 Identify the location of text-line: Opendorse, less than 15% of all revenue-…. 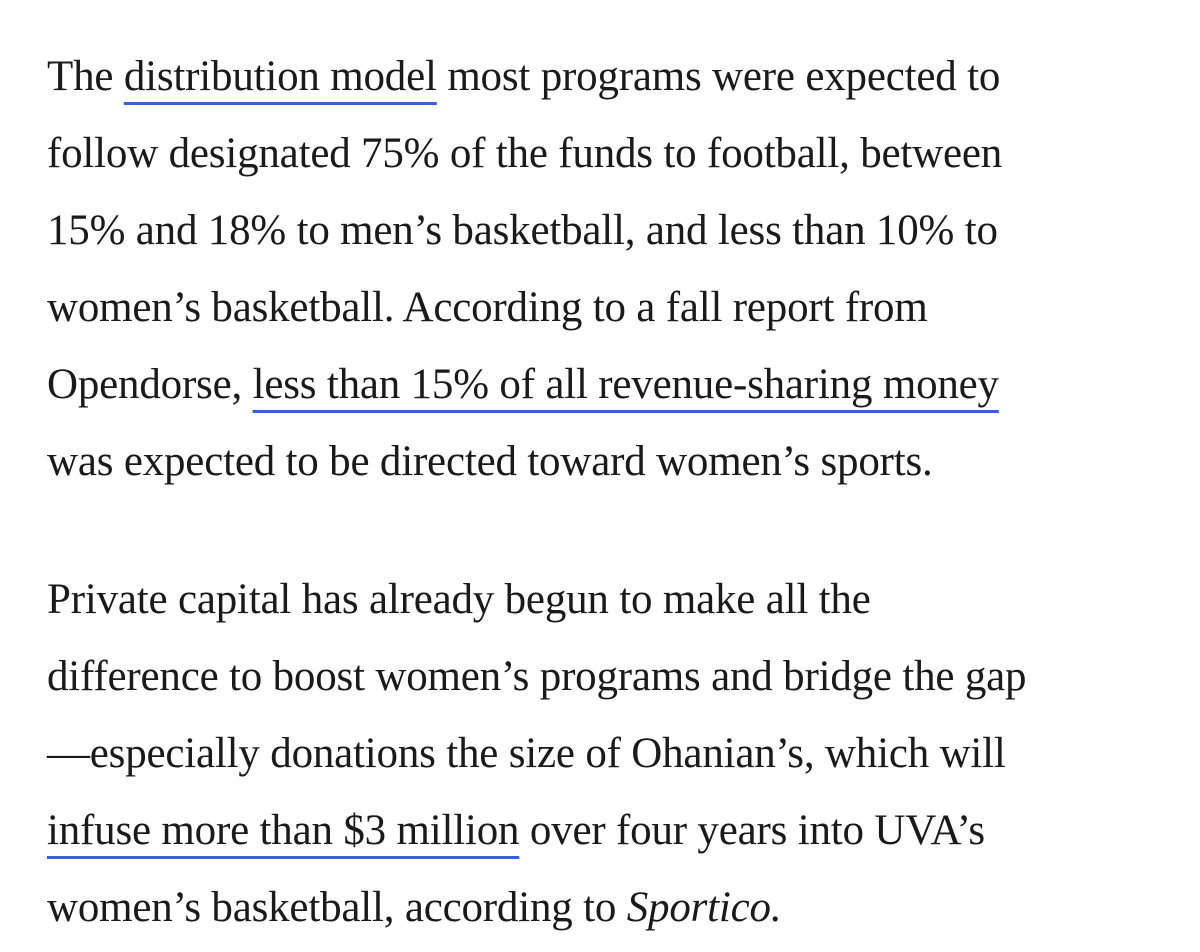
(623, 384).